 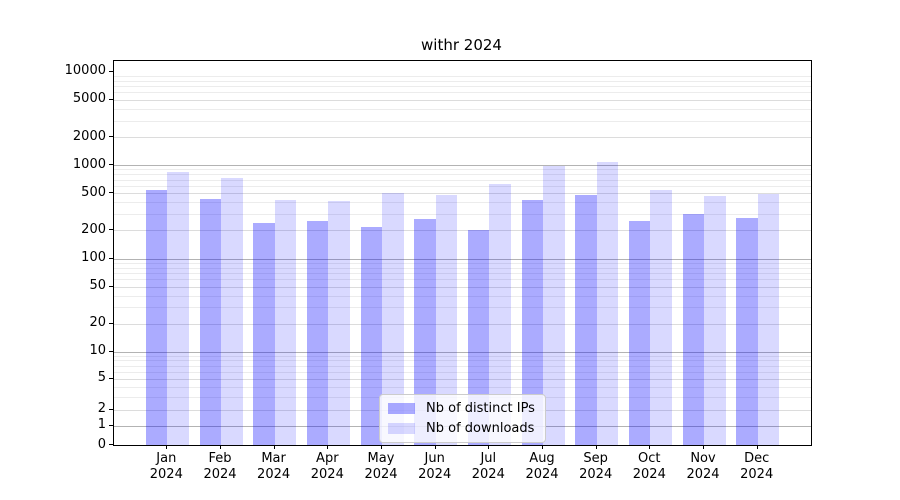 What do you see at coordinates (488, 458) in the screenshot?
I see `x-tick-text: Jul` at bounding box center [488, 458].